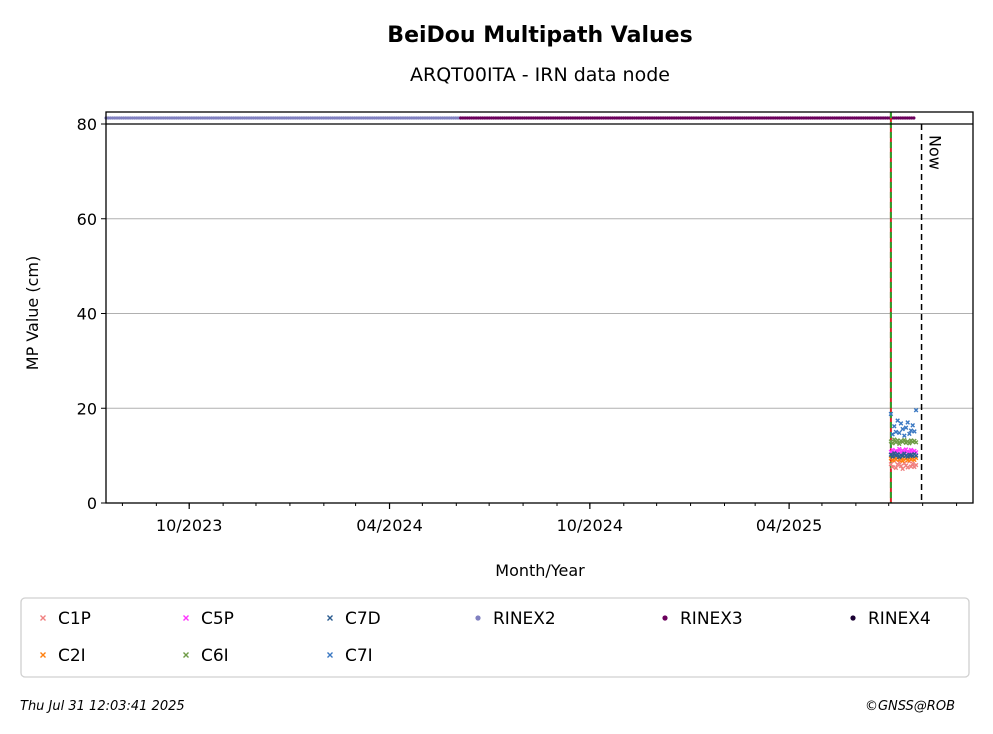 Image resolution: width=993 pixels, height=734 pixels. What do you see at coordinates (540, 570) in the screenshot?
I see `x-axis-label: Month/Year` at bounding box center [540, 570].